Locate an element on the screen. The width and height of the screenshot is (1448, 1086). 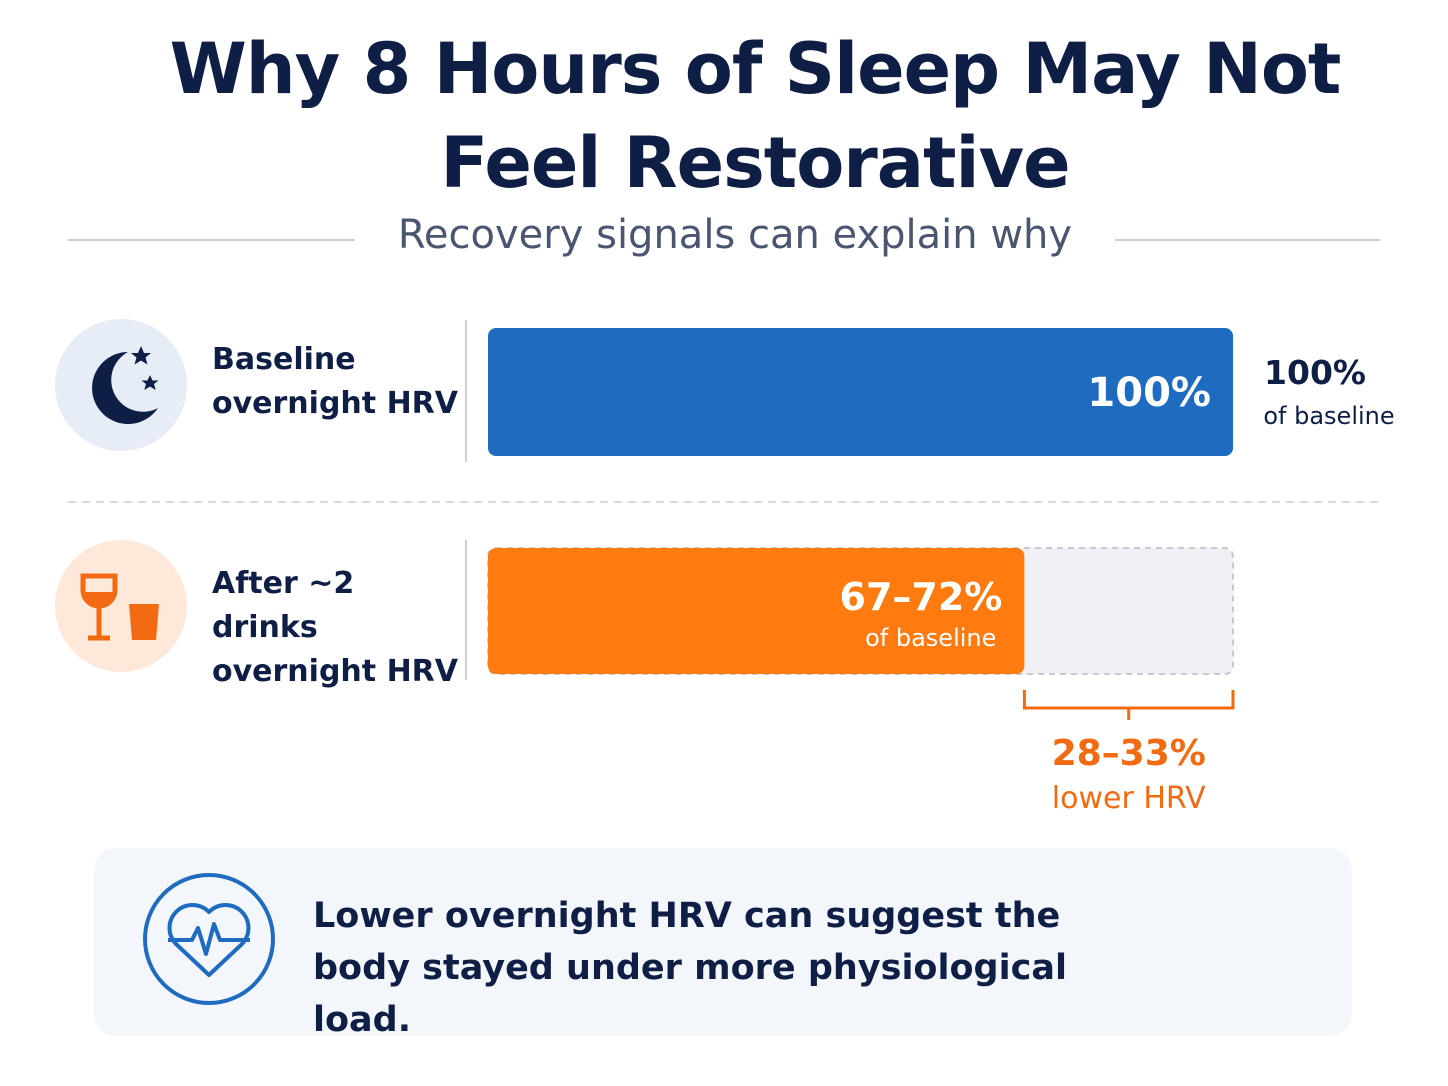
gap-bracket is located at coordinates (1128, 705).